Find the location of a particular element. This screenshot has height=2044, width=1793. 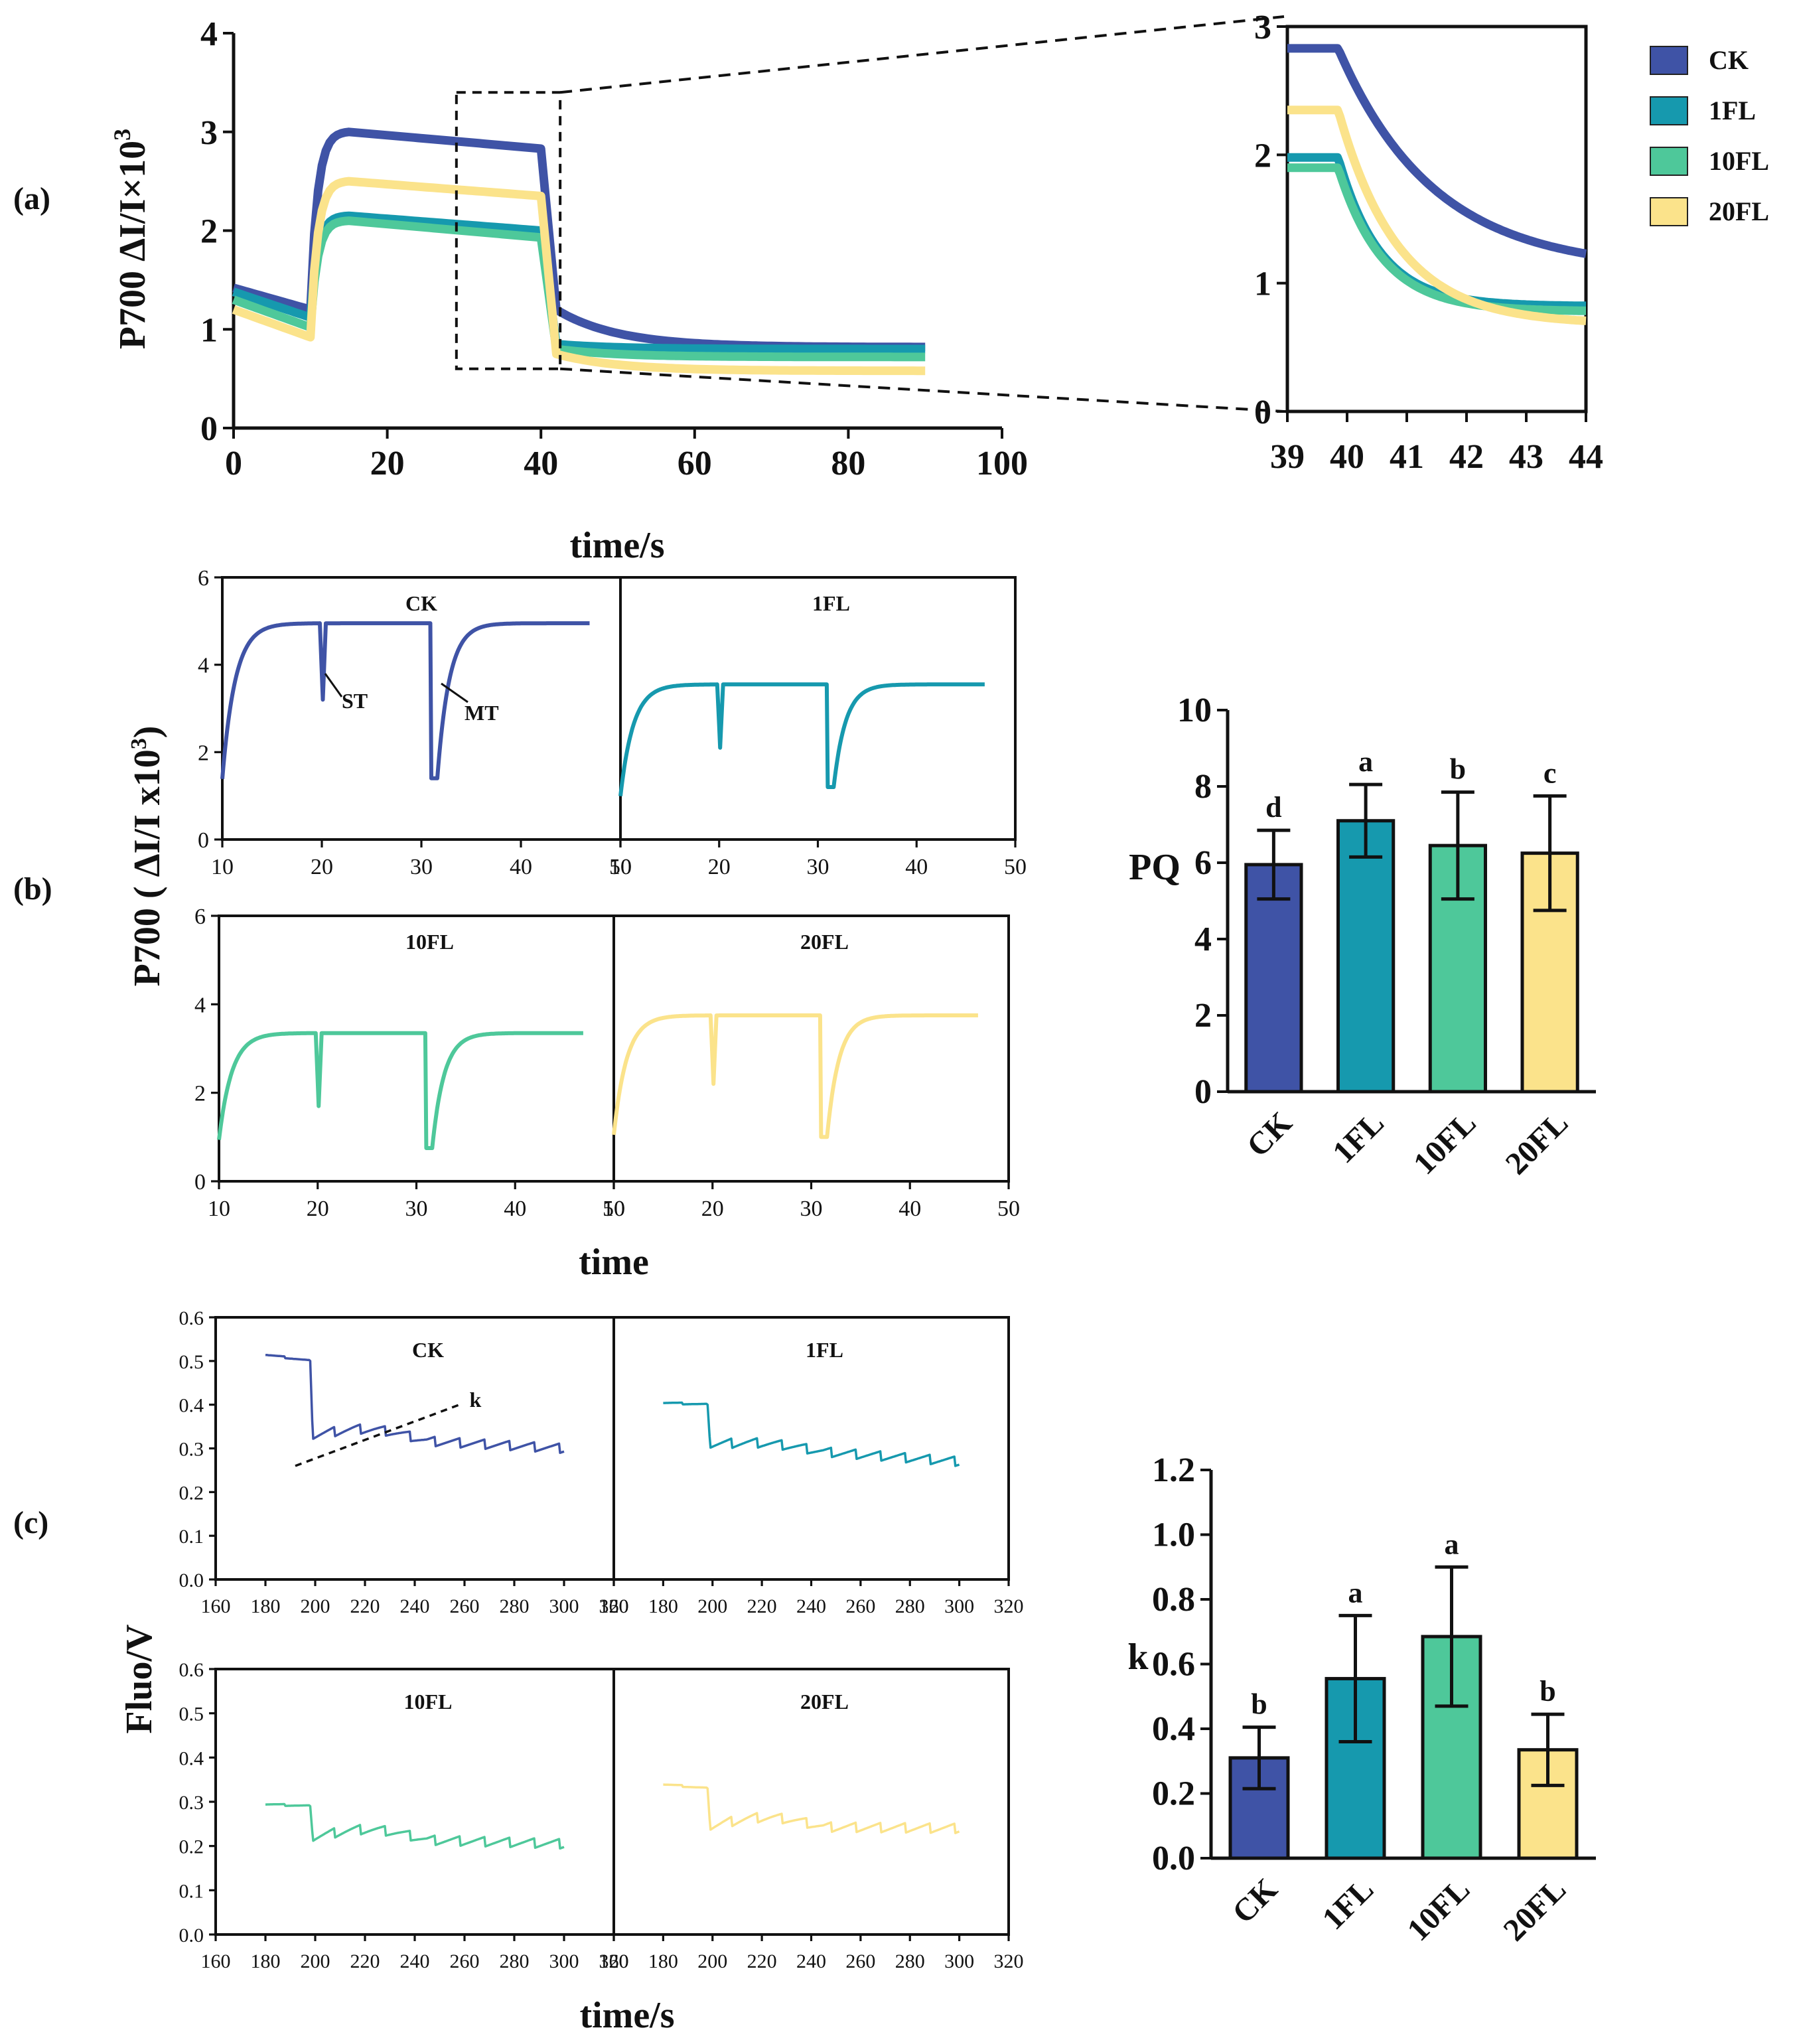

b-trace-CK-frame is located at coordinates (421, 709).